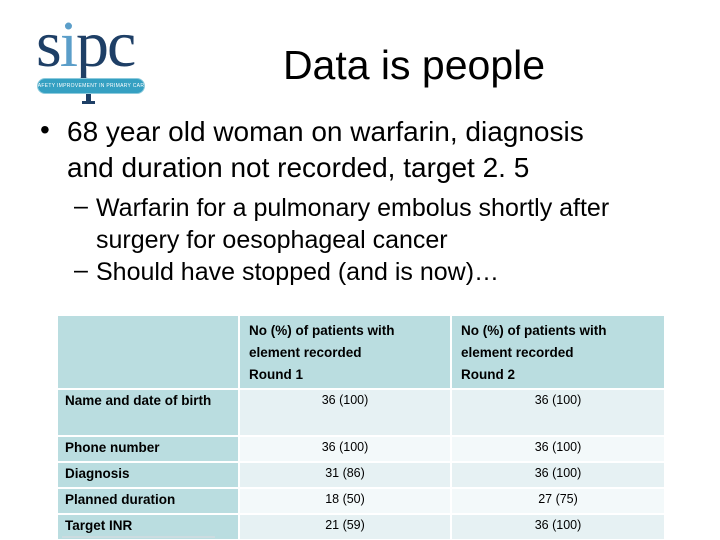 This screenshot has height=540, width=720. Describe the element at coordinates (148, 501) in the screenshot. I see `row-label-cell: Planned duration` at that location.